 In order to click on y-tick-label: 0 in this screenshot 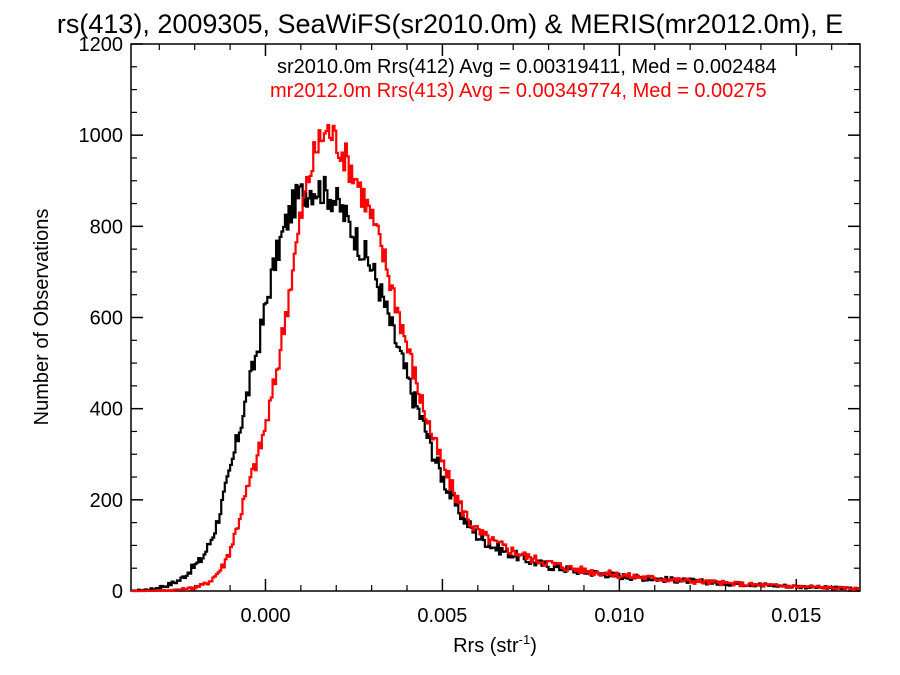, I will do `click(117, 592)`.